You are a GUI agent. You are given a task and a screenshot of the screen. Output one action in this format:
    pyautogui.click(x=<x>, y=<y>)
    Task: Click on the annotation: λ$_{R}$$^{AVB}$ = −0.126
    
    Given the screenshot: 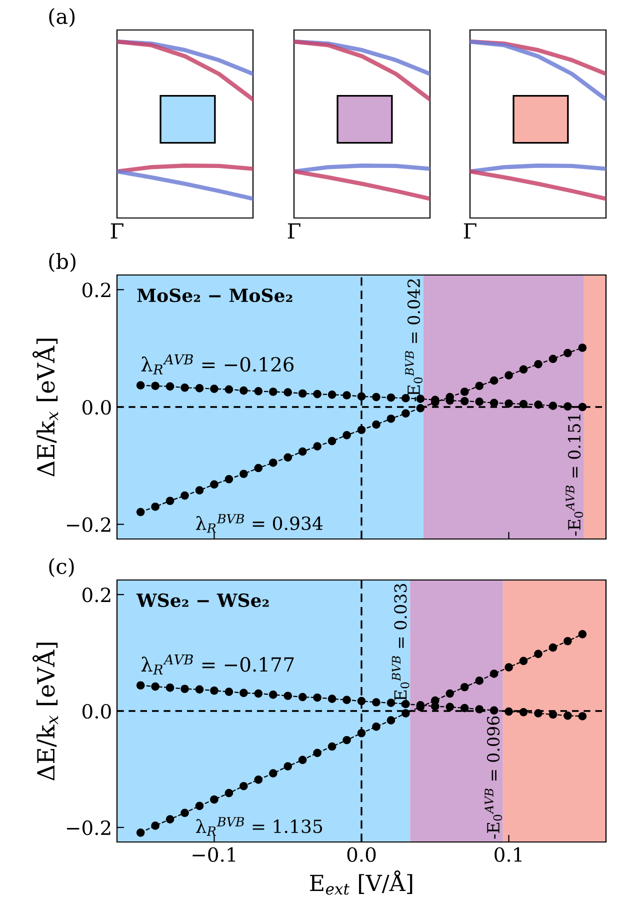 What is the action you would take?
    pyautogui.click(x=217, y=364)
    